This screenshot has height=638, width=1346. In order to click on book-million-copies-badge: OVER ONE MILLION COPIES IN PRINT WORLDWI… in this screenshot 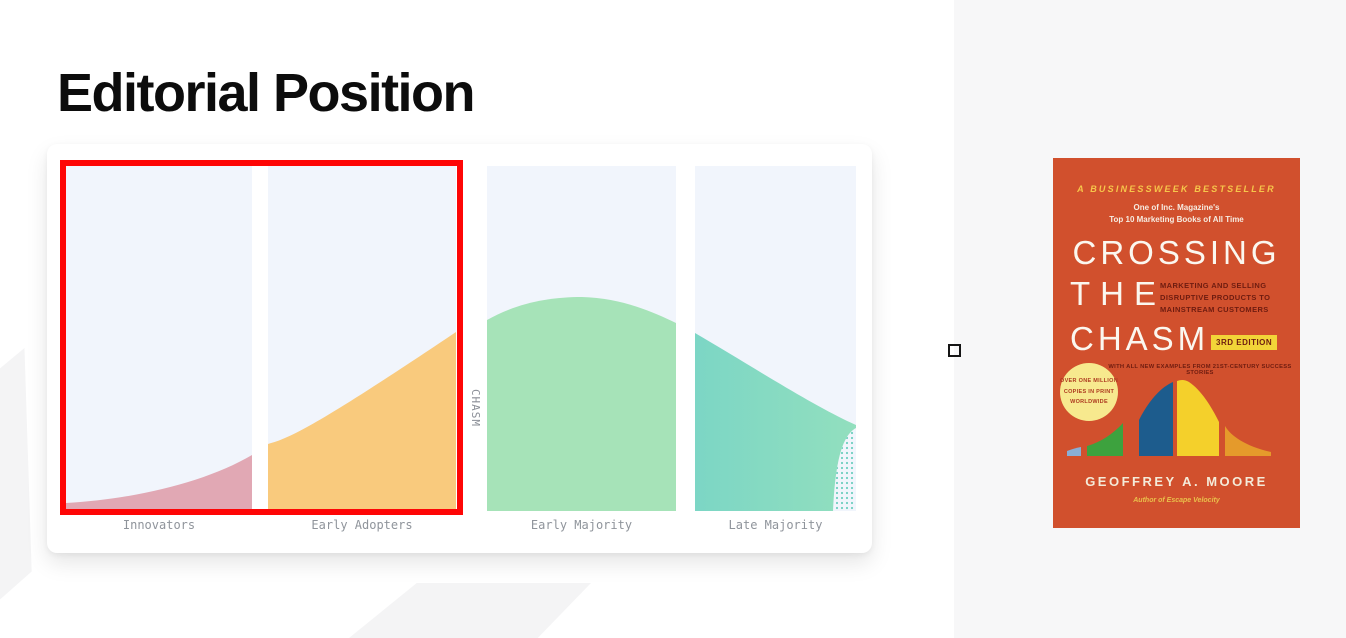, I will do `click(1089, 392)`.